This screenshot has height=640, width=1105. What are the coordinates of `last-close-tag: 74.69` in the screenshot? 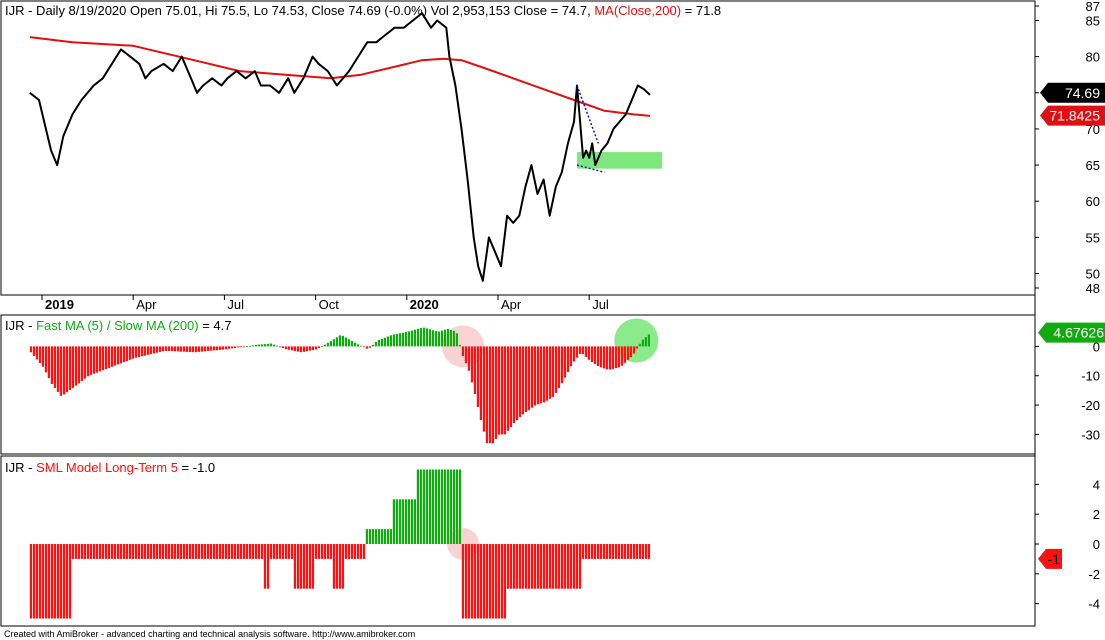 It's located at (1072, 92).